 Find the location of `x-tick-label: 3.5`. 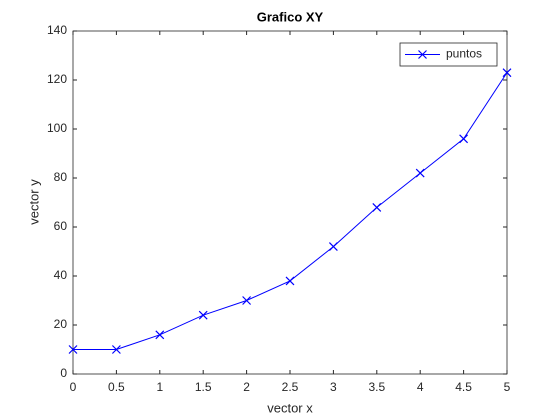

x-tick-label: 3.5 is located at coordinates (376, 387).